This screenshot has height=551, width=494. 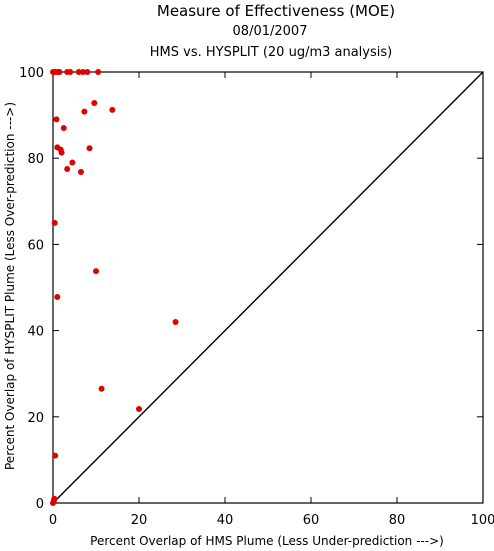 What do you see at coordinates (311, 520) in the screenshot?
I see `x-tick-label: 60` at bounding box center [311, 520].